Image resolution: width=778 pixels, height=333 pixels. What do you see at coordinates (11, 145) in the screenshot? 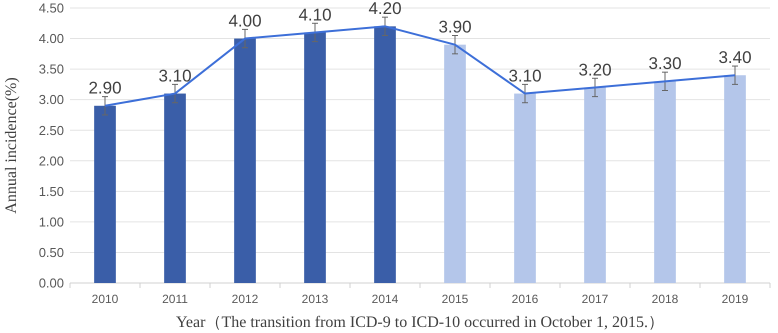
I see `y-axis-title: Annual incidence(%)` at bounding box center [11, 145].